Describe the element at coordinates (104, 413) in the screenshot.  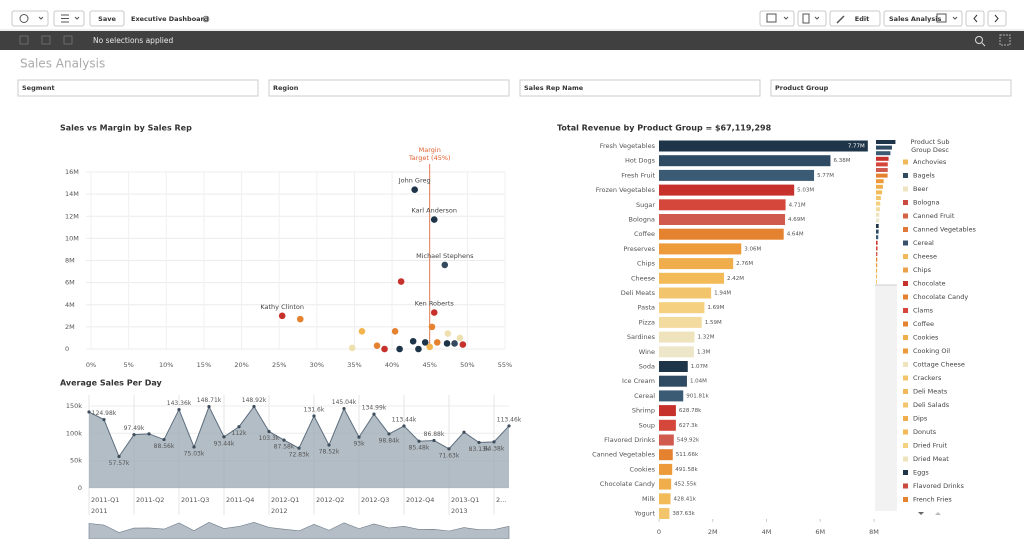
I see `value-label: 124.98k` at that location.